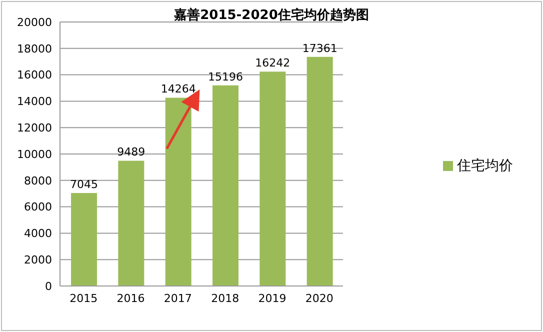  What do you see at coordinates (84, 185) in the screenshot?
I see `data-label: 7045` at bounding box center [84, 185].